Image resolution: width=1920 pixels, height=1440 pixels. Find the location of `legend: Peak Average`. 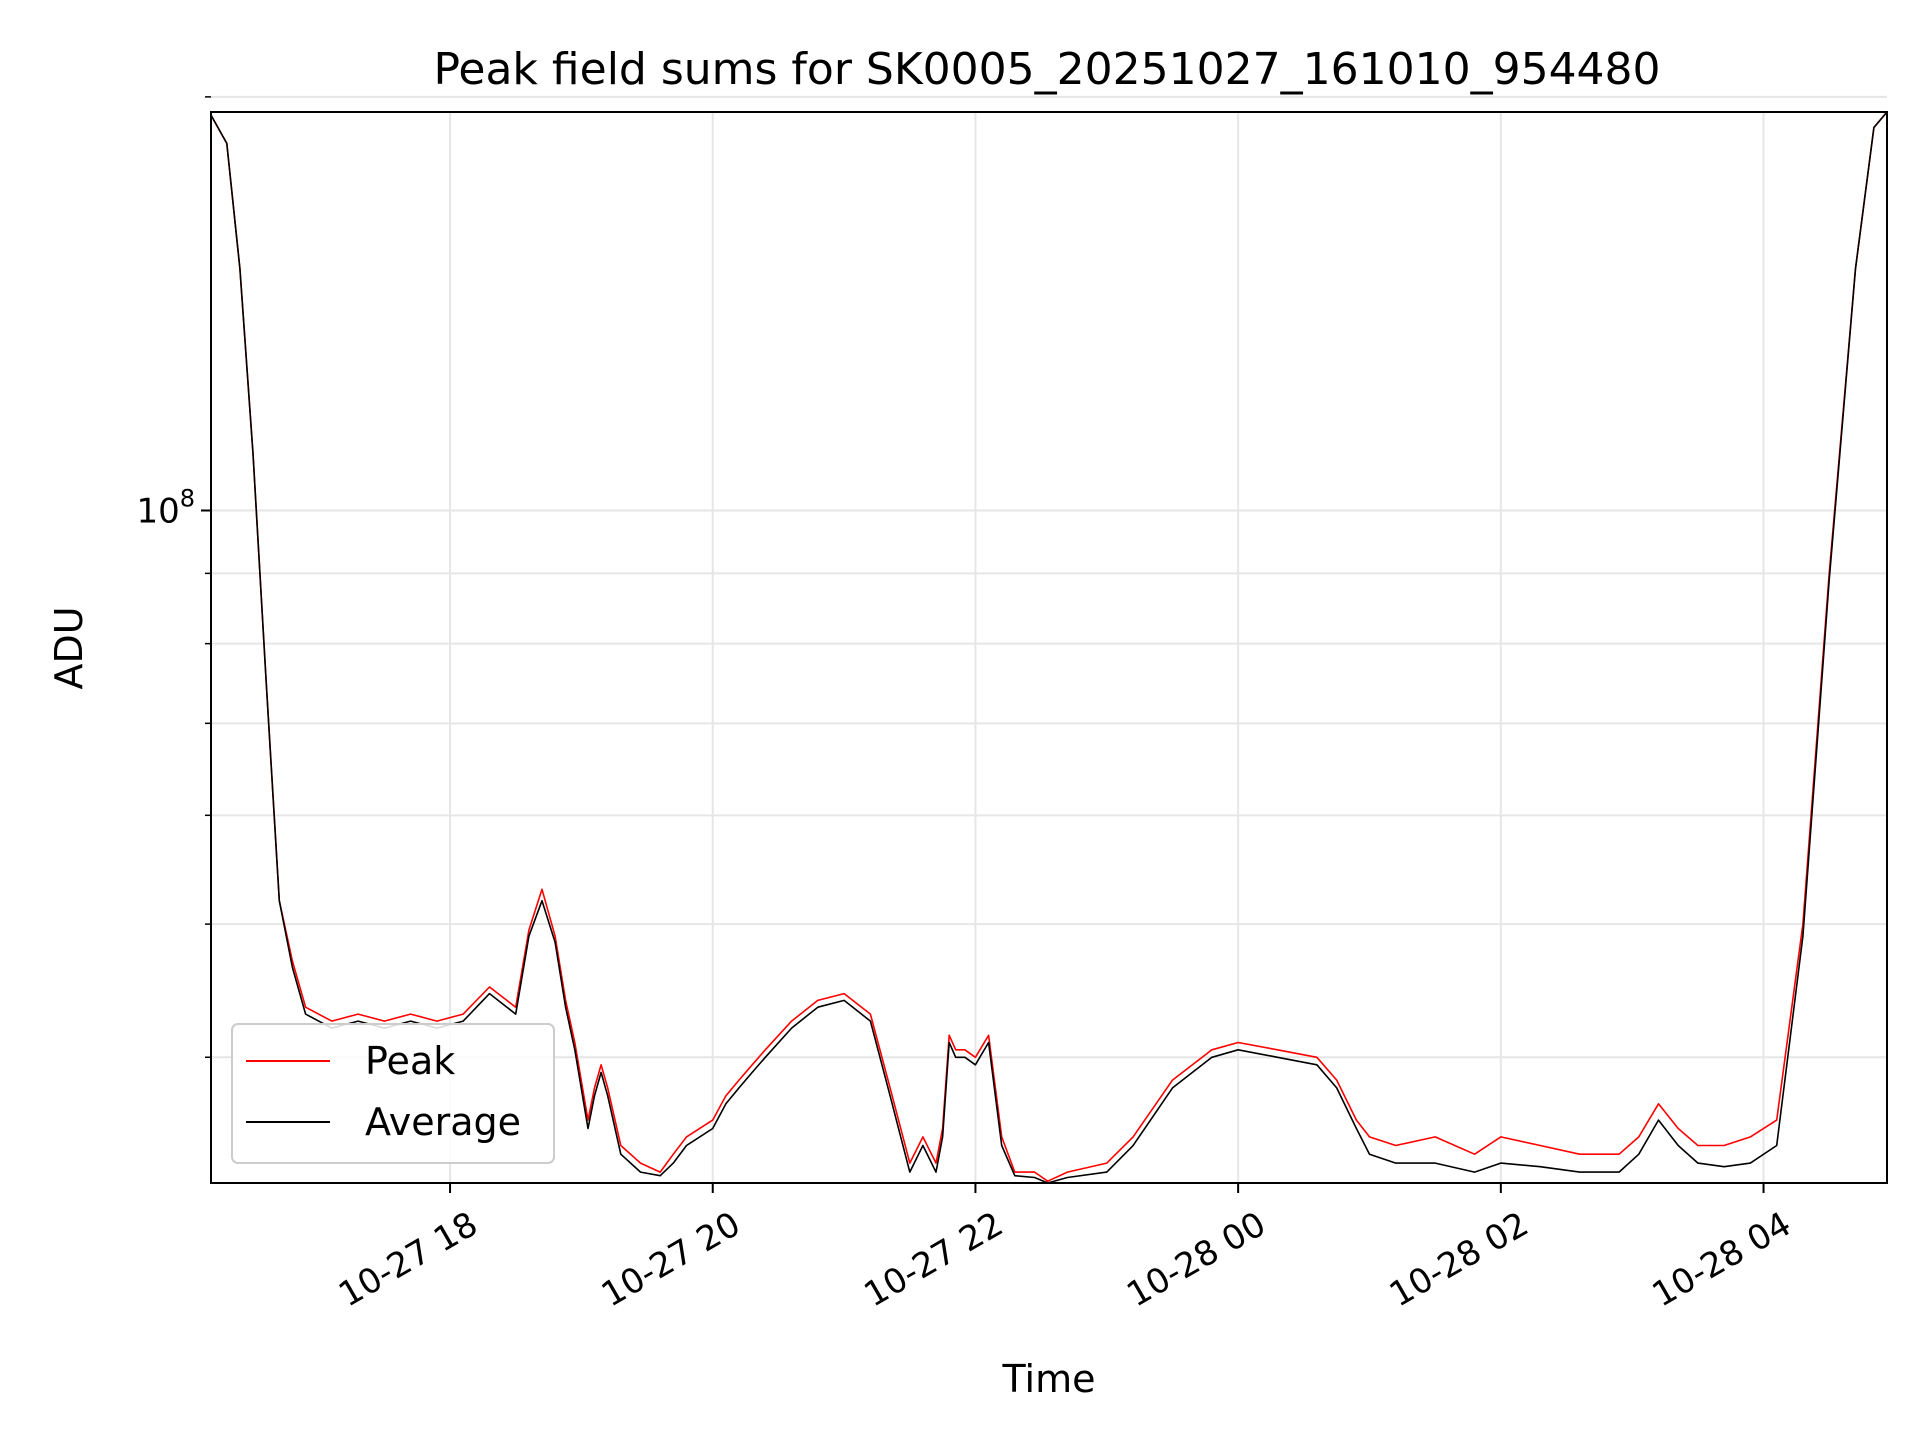

legend: Peak Average is located at coordinates (393, 1093).